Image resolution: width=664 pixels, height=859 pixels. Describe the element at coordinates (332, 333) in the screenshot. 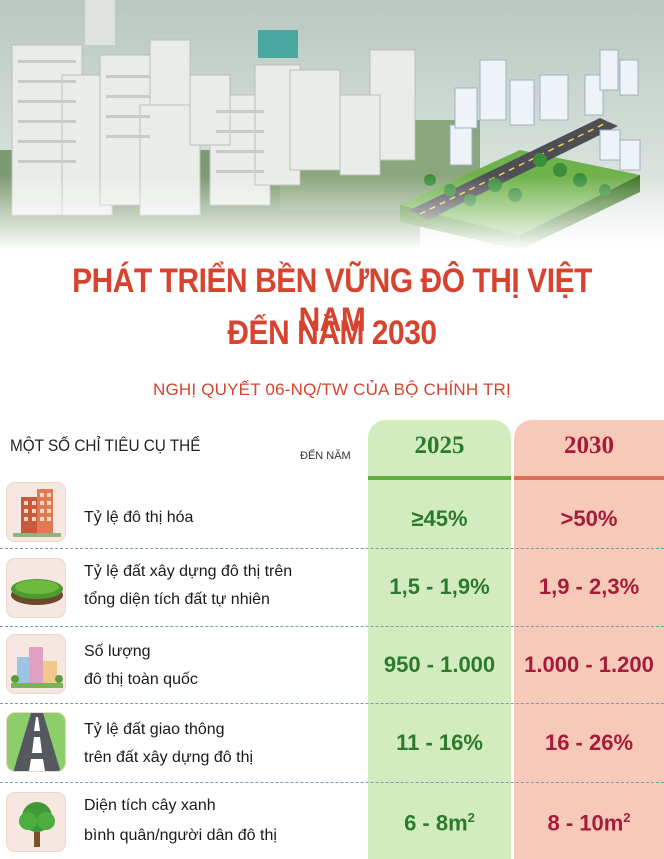

I see `page-title-line2: ĐẾN NĂM 2030` at that location.